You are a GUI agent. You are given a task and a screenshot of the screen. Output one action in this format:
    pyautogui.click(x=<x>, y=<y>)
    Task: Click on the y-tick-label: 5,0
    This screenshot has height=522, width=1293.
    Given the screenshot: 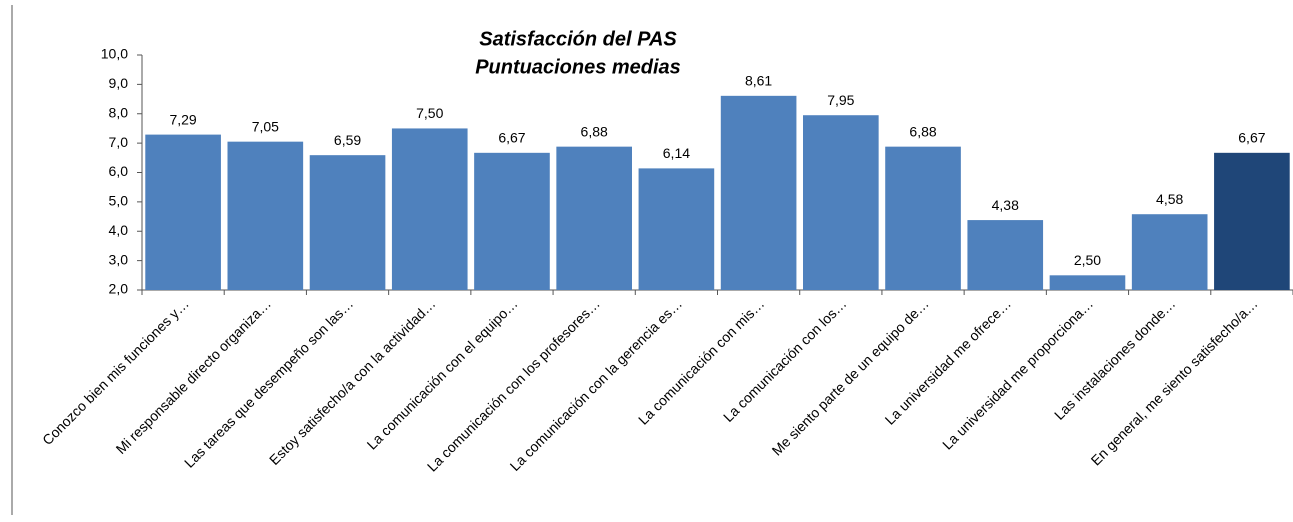 What is the action you would take?
    pyautogui.click(x=119, y=201)
    